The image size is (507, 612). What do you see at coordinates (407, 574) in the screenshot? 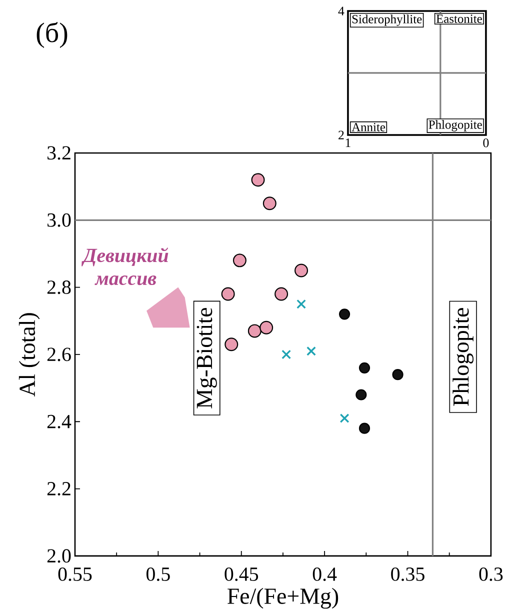
I see `x-tick-label: 0.35` at bounding box center [407, 574].